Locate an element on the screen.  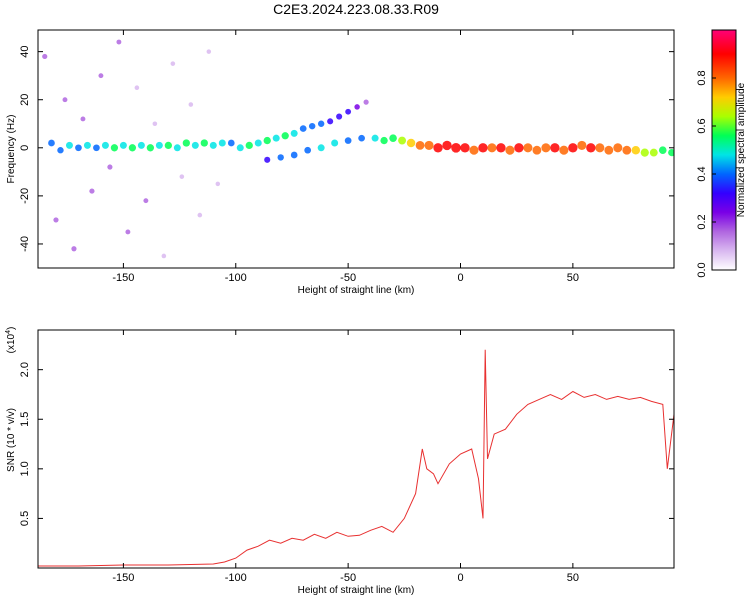
snr-y-tick-label: 1.5 is located at coordinates (25, 419).